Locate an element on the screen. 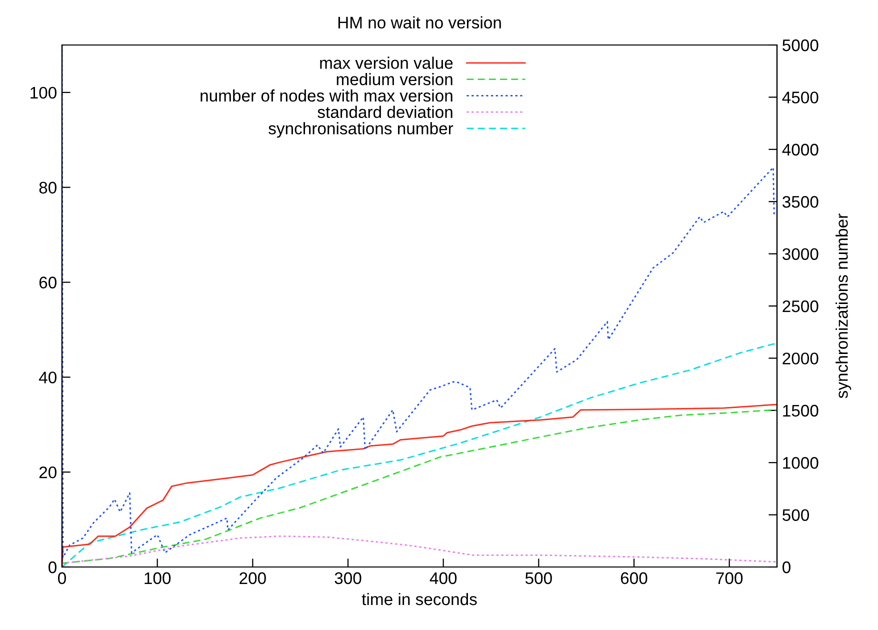 The width and height of the screenshot is (878, 630). x-tick-label: 400 is located at coordinates (443, 578).